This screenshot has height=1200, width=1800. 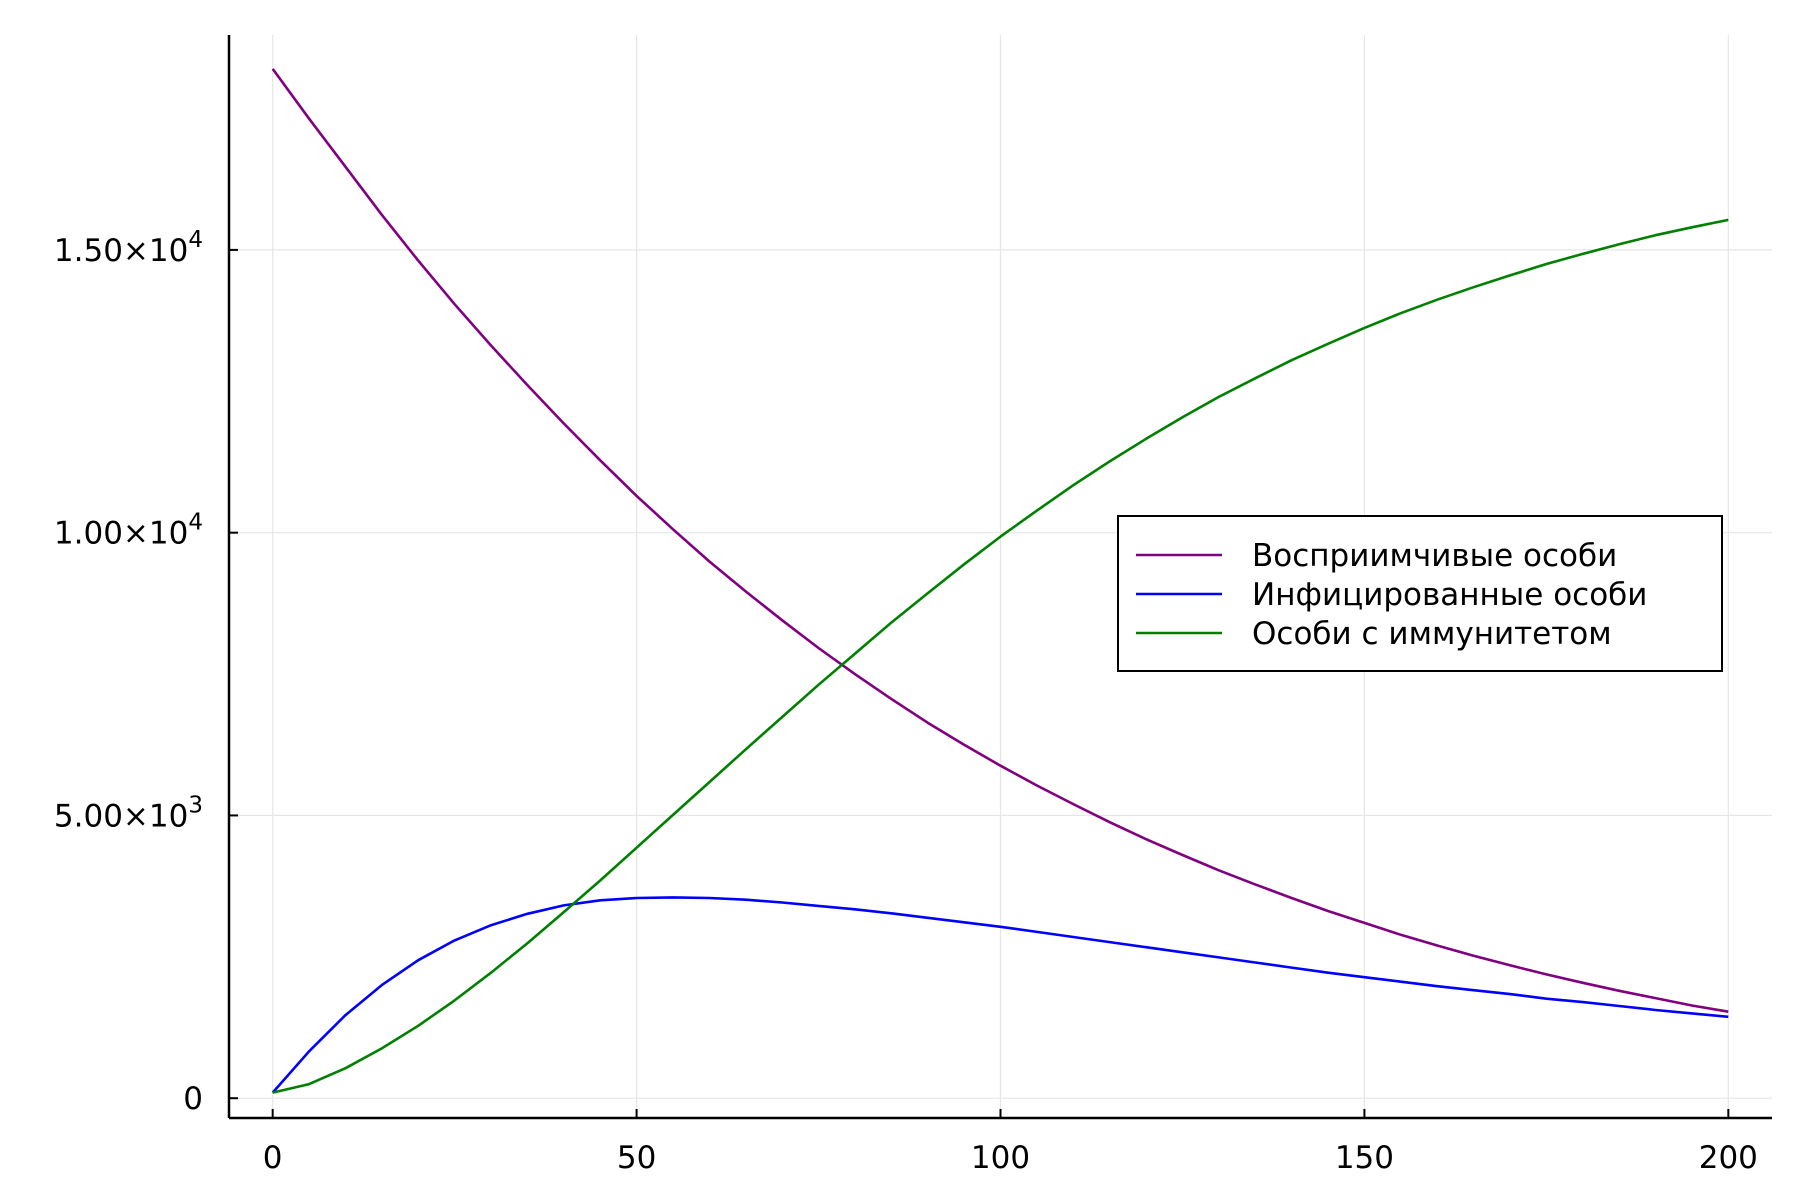 I want to click on x-axis-ticks: 0 50 100 150 200, so click(x=1010, y=1142).